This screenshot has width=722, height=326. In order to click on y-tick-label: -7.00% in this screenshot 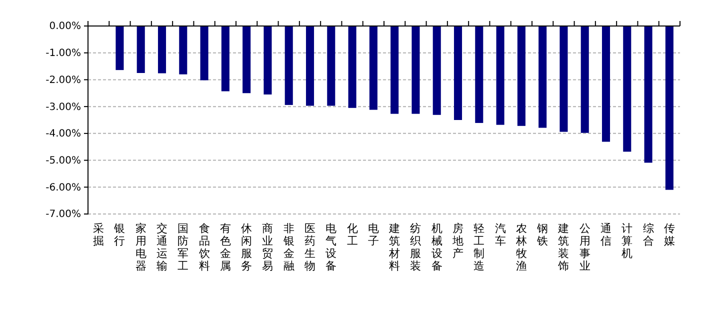, I will do `click(63, 214)`.